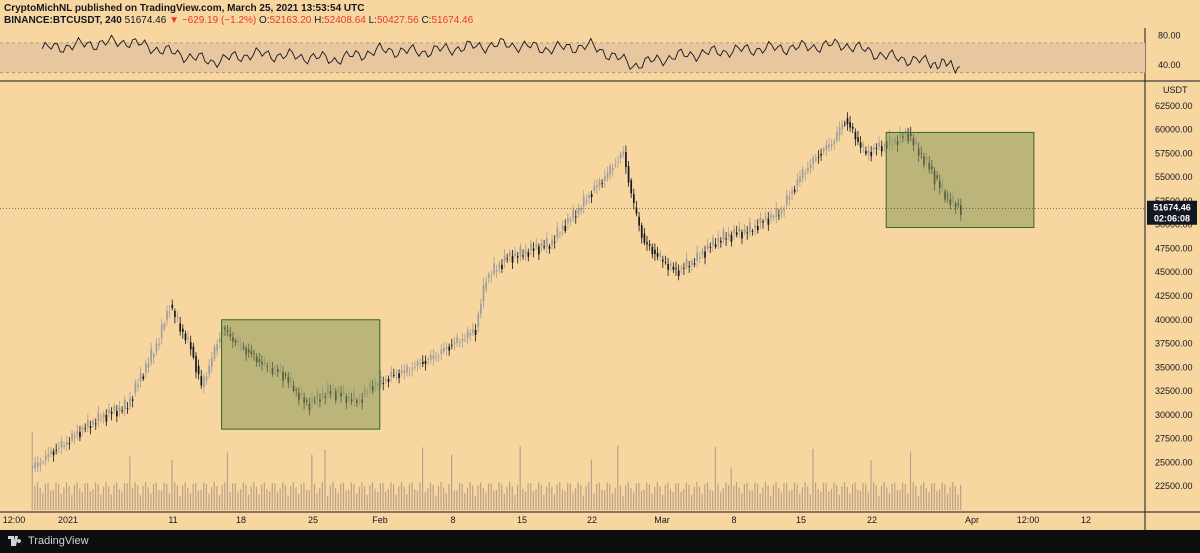 The width and height of the screenshot is (1200, 553). Describe the element at coordinates (172, 520) in the screenshot. I see `time-tick: 11` at that location.